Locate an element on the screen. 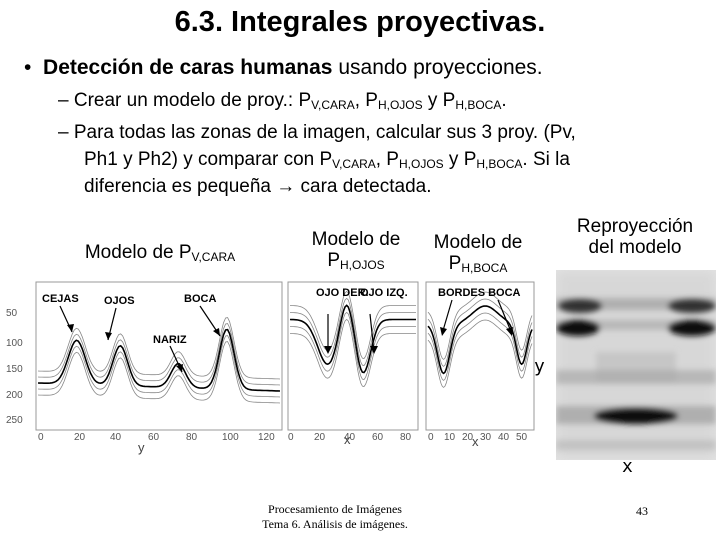 The height and width of the screenshot is (540, 720). ojos-xtick-80: 80 is located at coordinates (406, 437).